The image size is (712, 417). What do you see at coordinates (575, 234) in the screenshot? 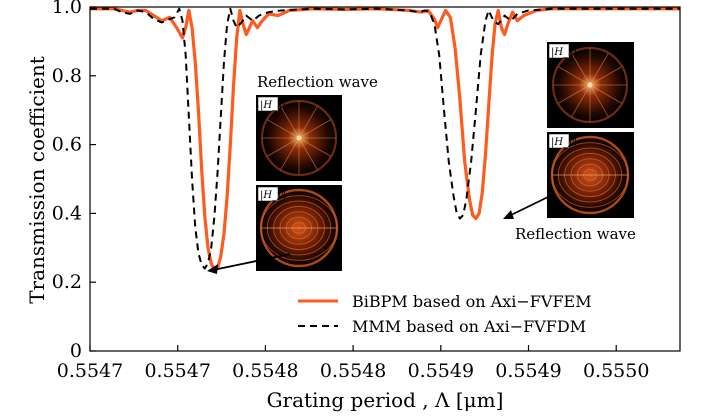
I see `annotation-right: Reflection wave` at bounding box center [575, 234].